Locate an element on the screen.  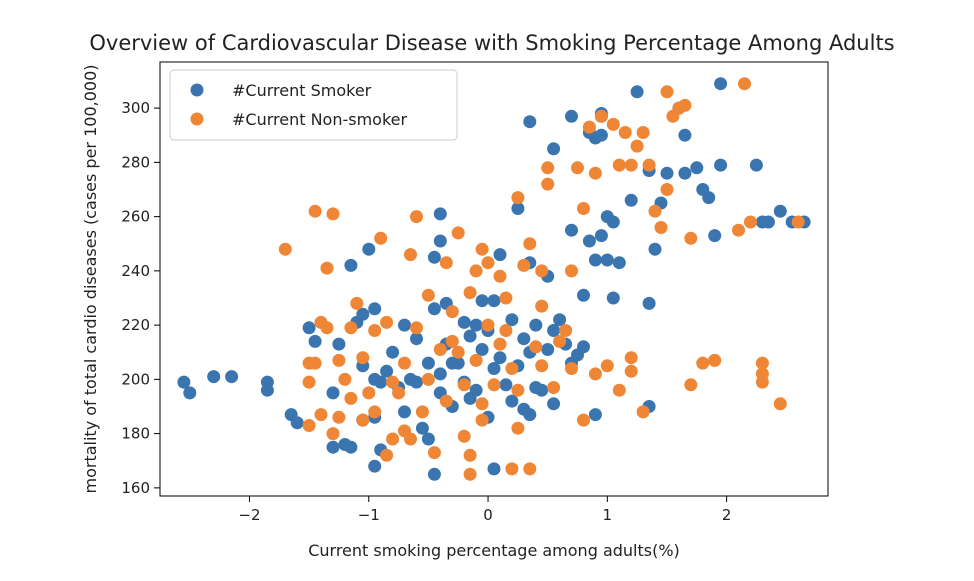
legend-label-current-smoker: #Current Smoker is located at coordinates (302, 90).